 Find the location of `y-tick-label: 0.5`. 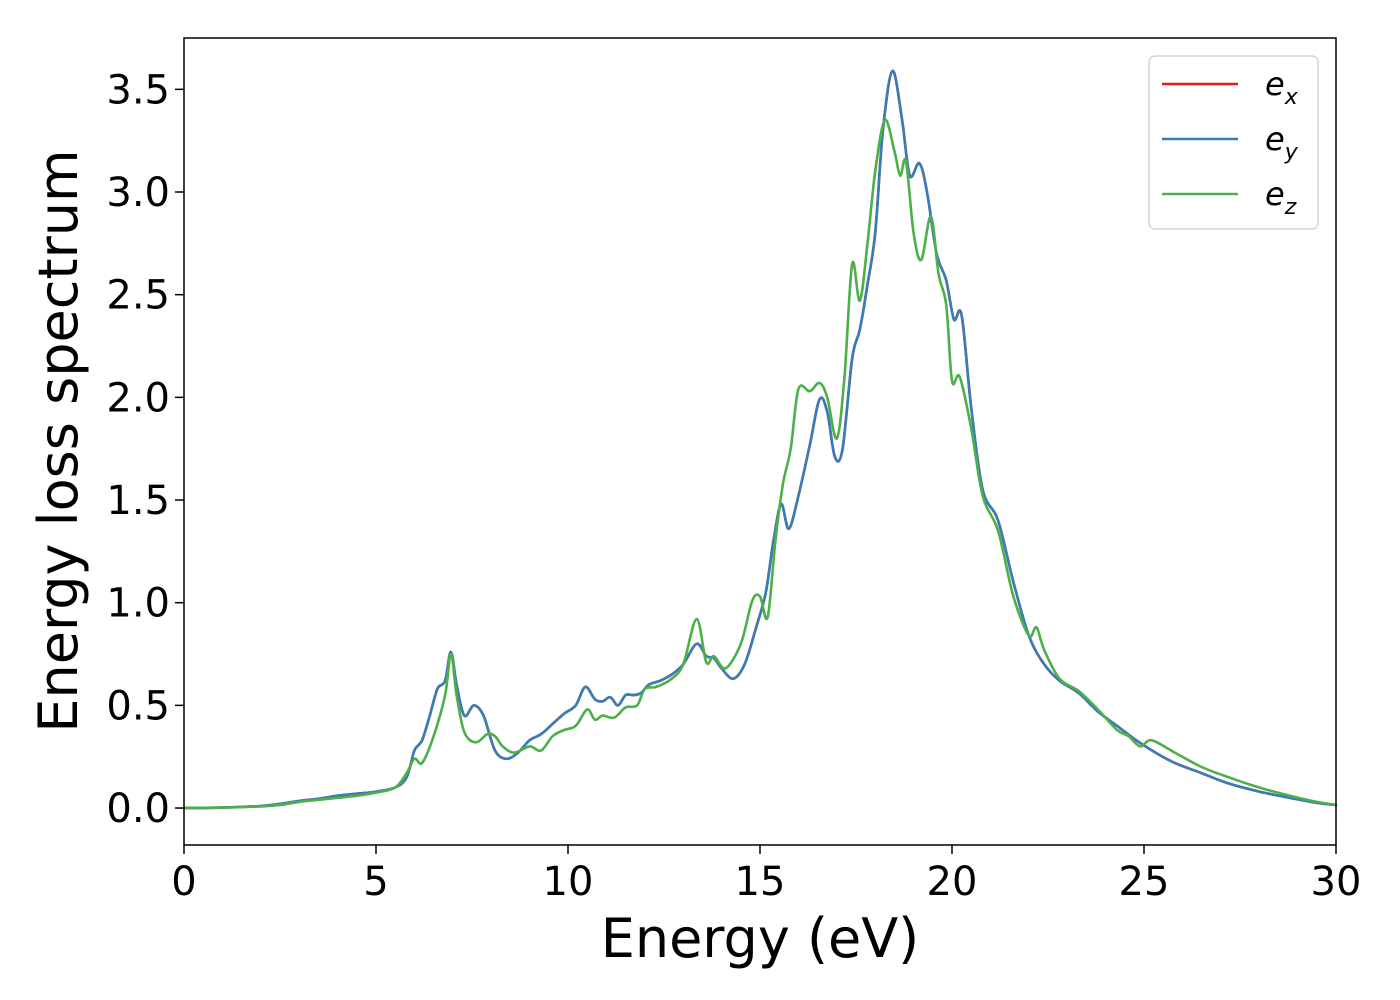

y-tick-label: 0.5 is located at coordinates (138, 706).